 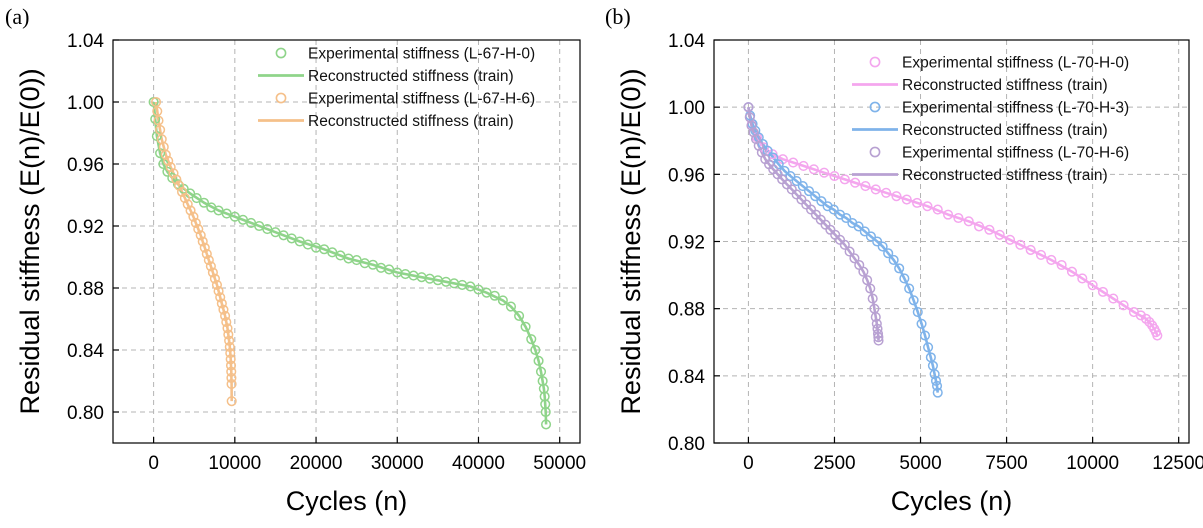 I want to click on x-axis-title: Cycles (n), so click(x=952, y=501).